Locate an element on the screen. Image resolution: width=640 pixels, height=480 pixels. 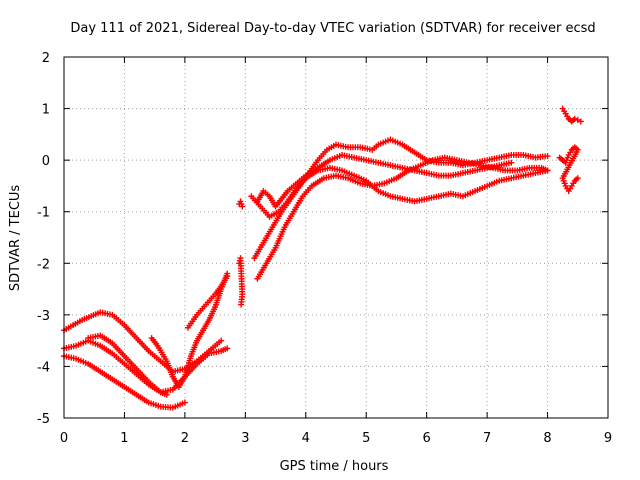
x-tick-label: 1 is located at coordinates (124, 438).